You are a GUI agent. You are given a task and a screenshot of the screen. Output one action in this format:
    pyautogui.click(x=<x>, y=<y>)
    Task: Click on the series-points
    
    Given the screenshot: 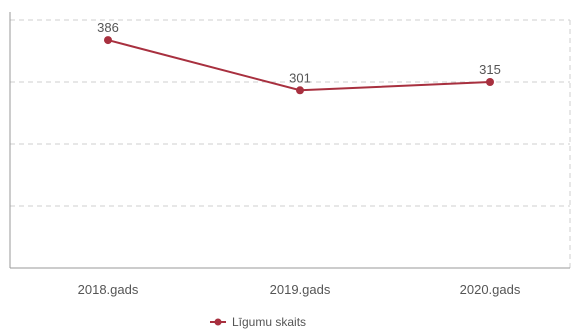 What is the action you would take?
    pyautogui.click(x=299, y=65)
    